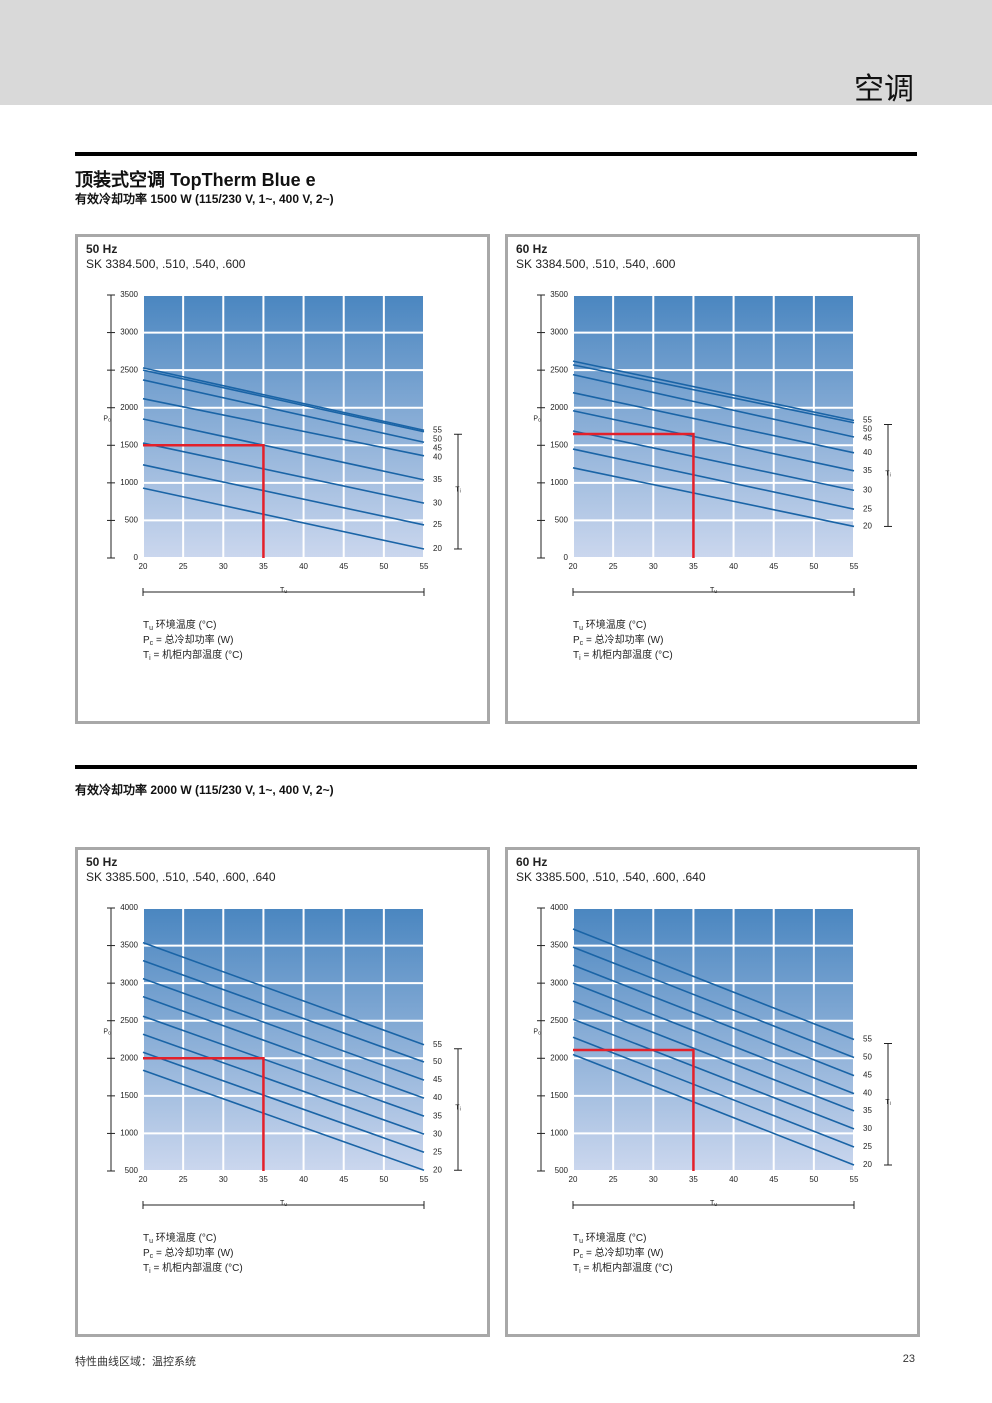 The height and width of the screenshot is (1403, 992). What do you see at coordinates (634, 495) in the screenshot?
I see `reference-line` at bounding box center [634, 495].